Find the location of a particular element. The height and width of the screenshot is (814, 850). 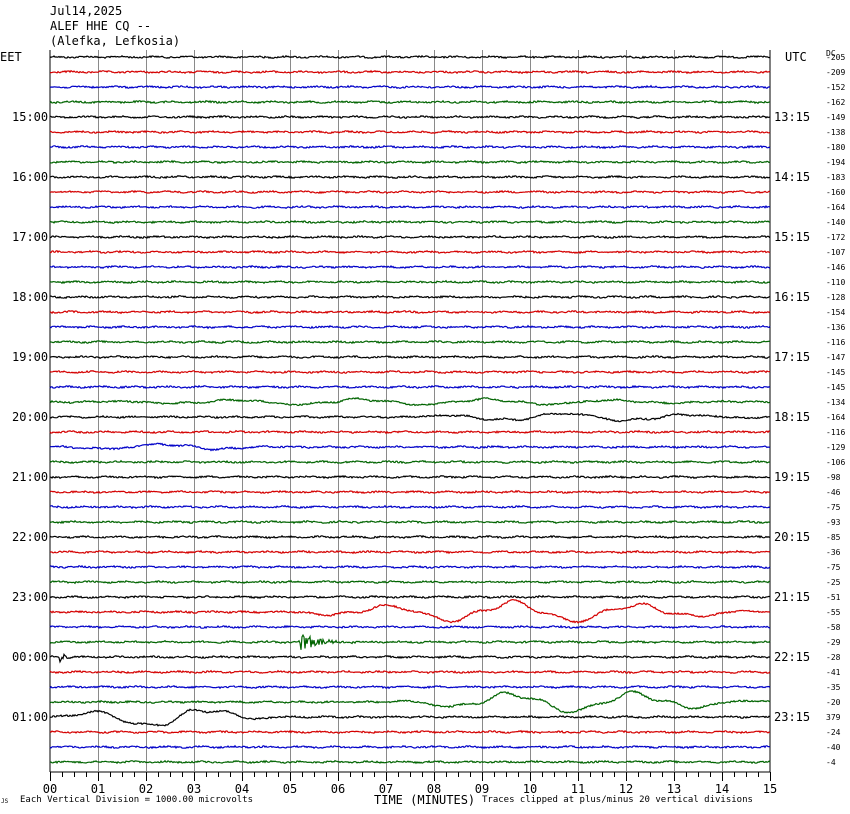

dc-offset-label: -35 is located at coordinates (833, 687).